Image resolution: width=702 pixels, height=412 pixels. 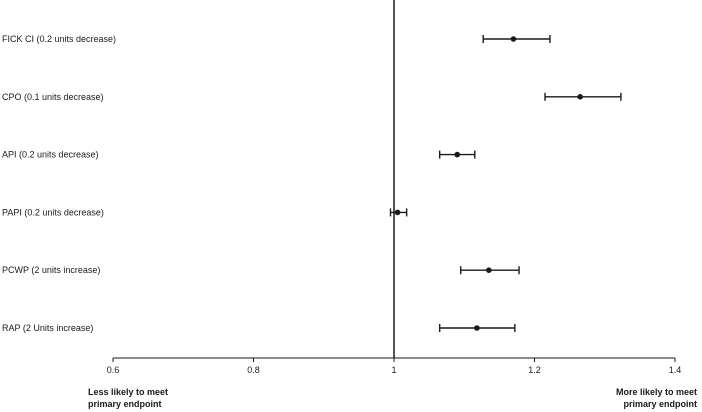 What do you see at coordinates (128, 398) in the screenshot?
I see `left-annotation: Less likely to meet primary endpoint` at bounding box center [128, 398].